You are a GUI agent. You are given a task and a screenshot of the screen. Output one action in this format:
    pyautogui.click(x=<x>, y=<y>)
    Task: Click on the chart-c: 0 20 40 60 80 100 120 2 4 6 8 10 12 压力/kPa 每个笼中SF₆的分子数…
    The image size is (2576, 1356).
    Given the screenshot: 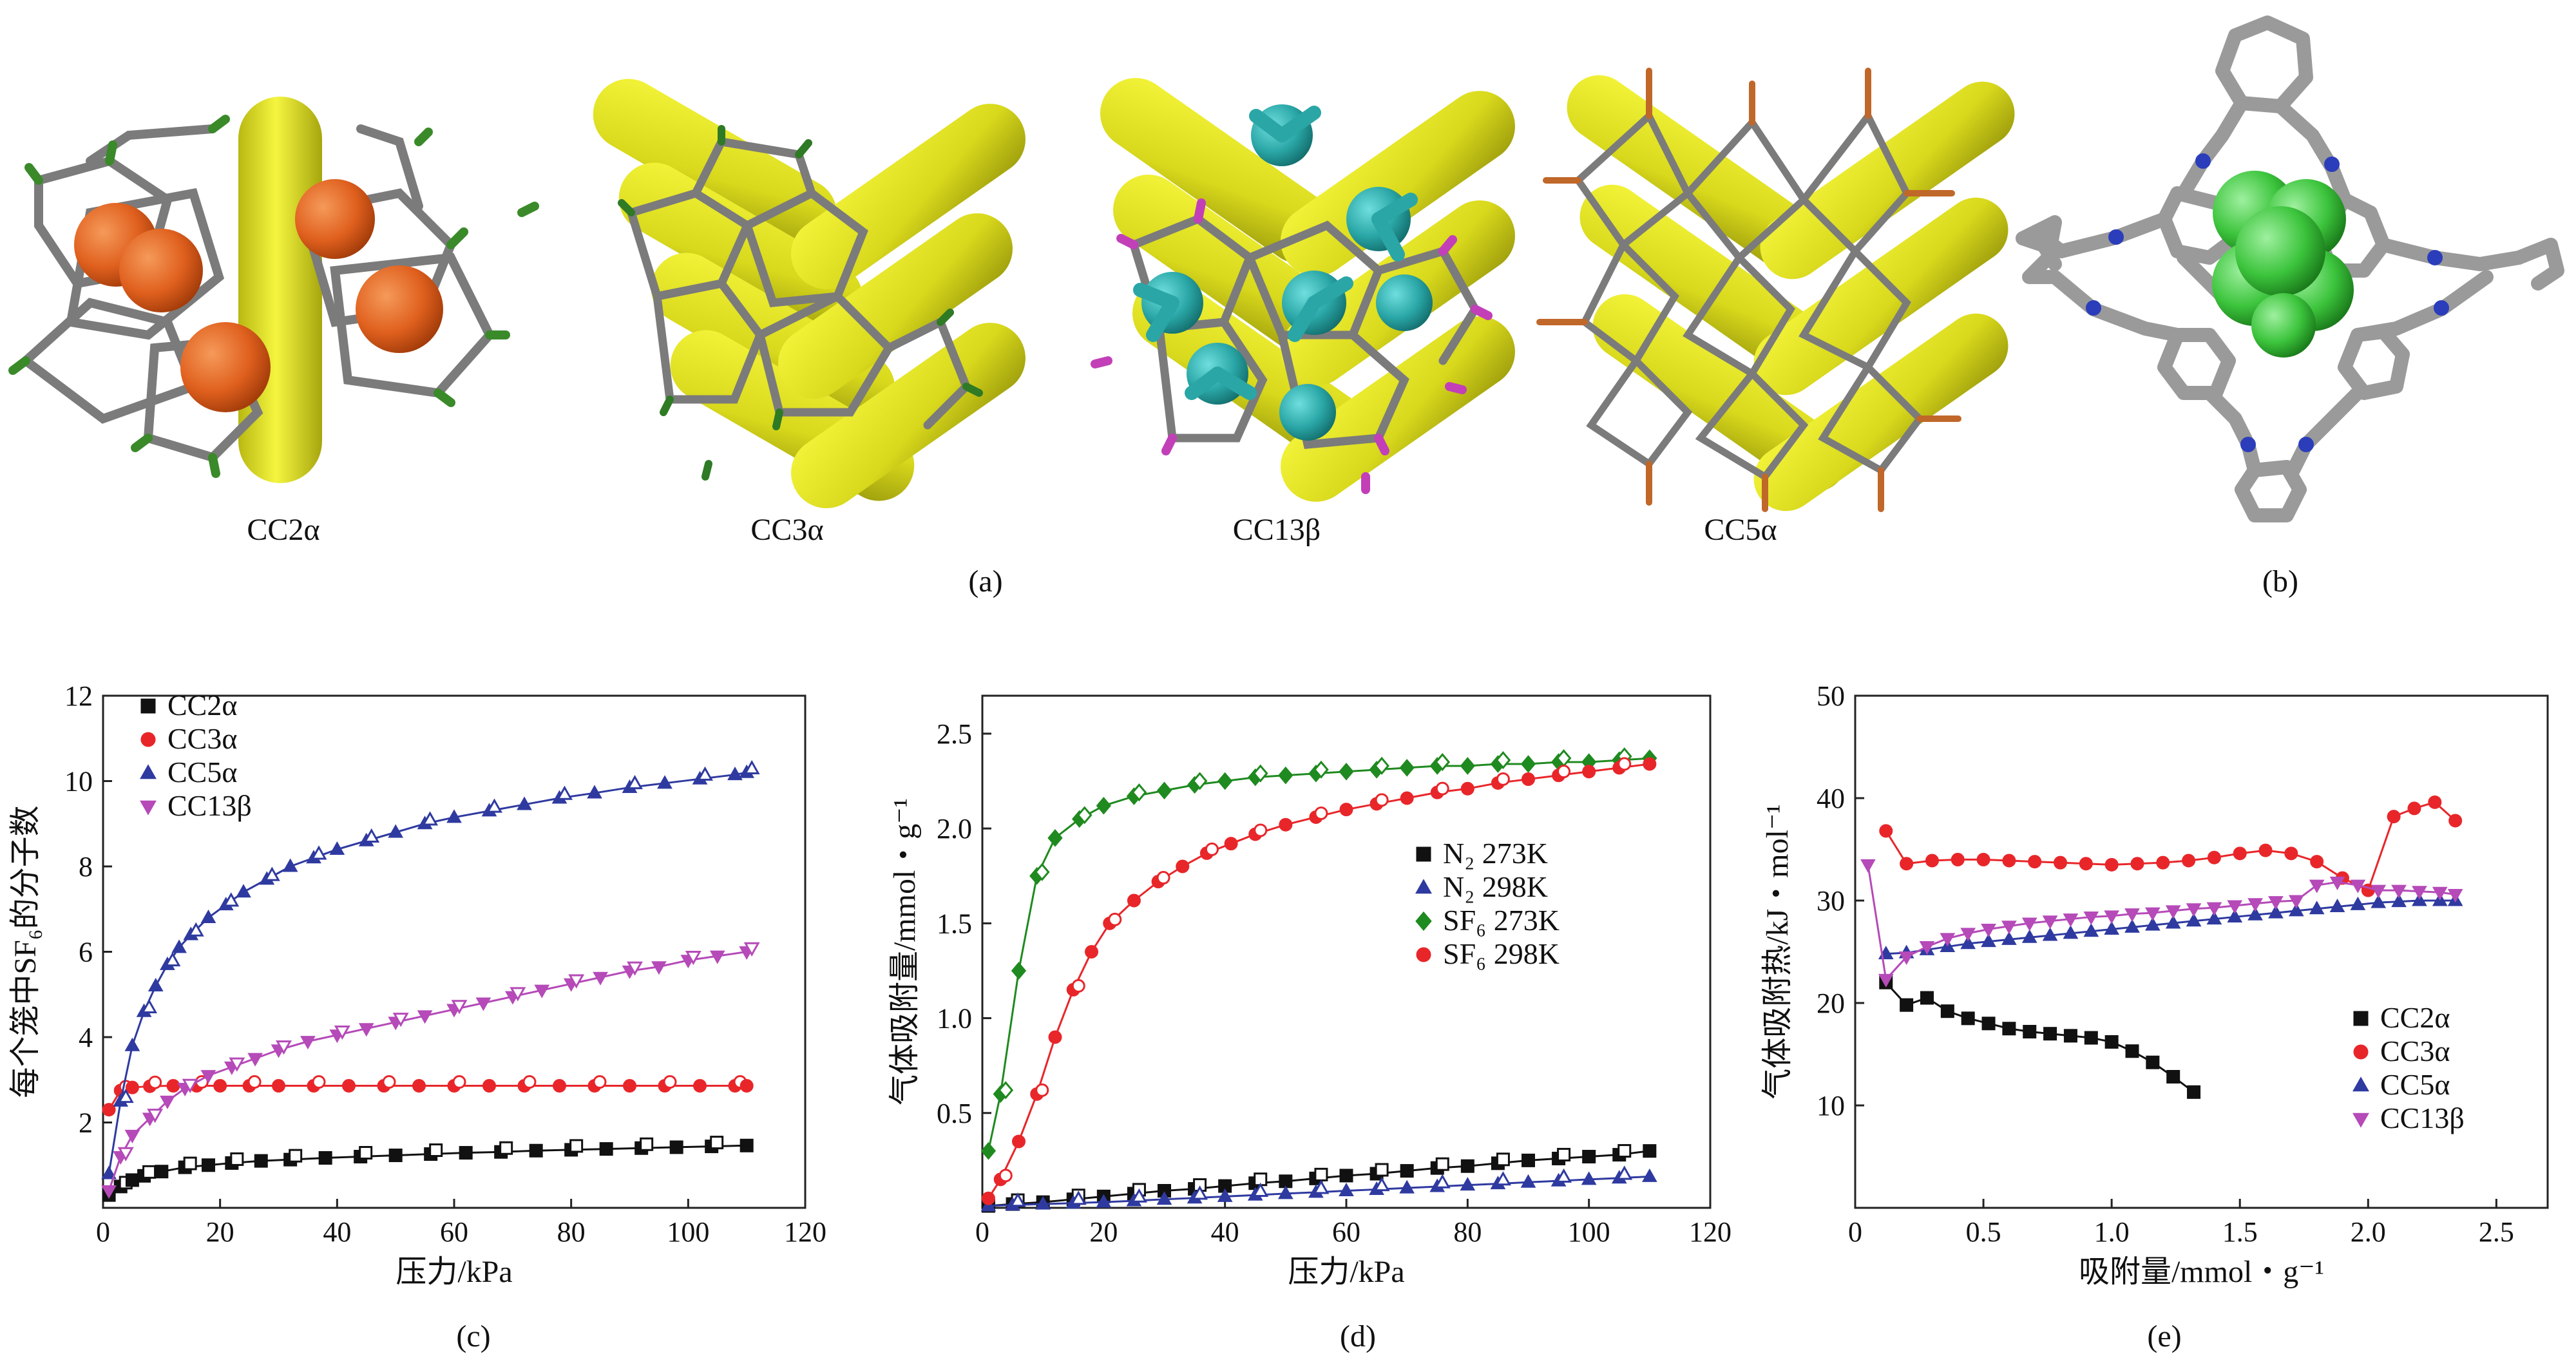 What is the action you would take?
    pyautogui.click(x=417, y=984)
    